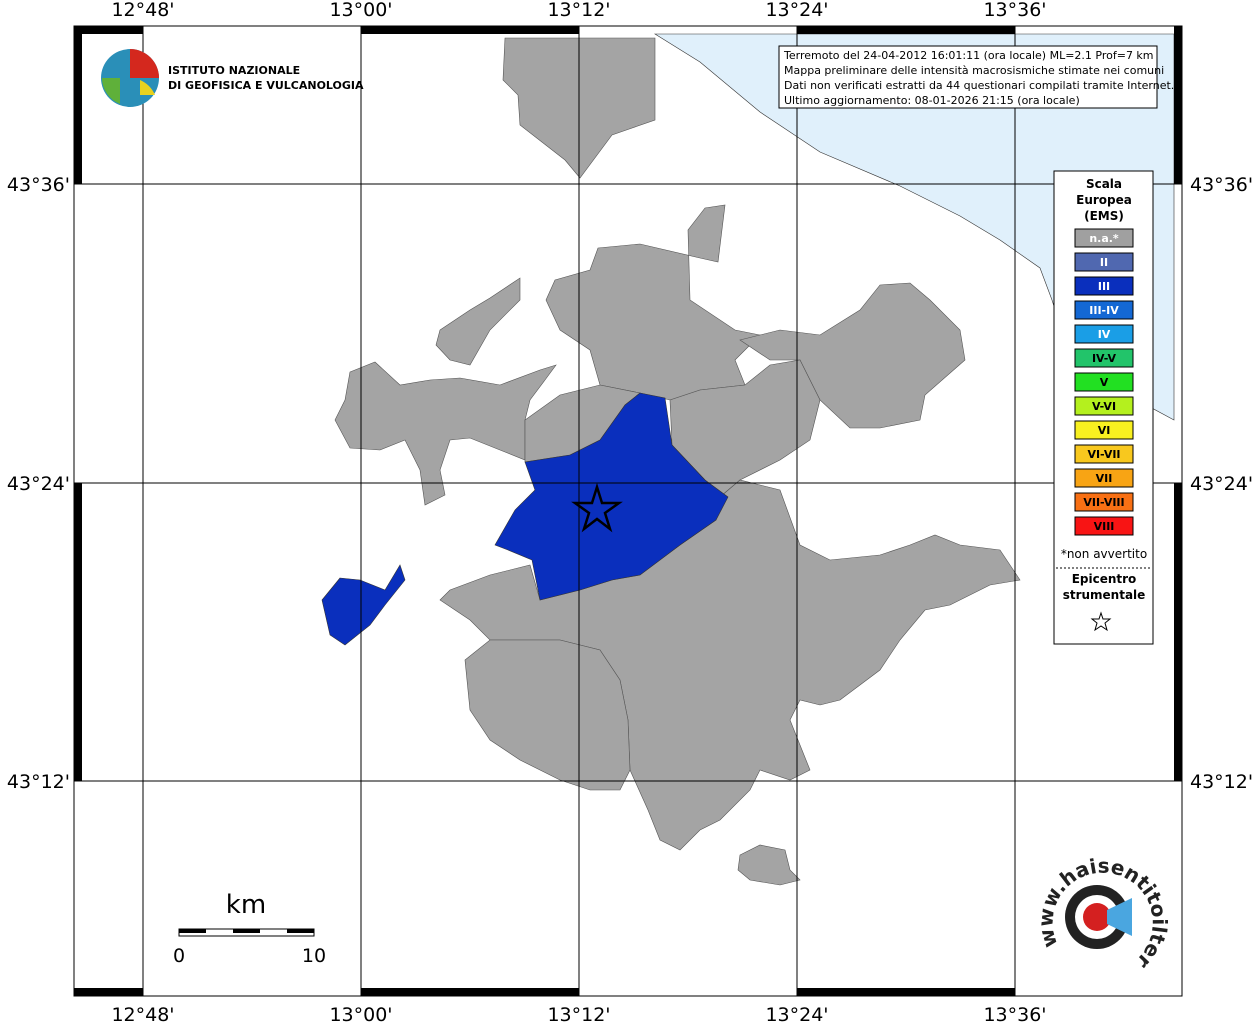 The height and width of the screenshot is (1024, 1256). Describe the element at coordinates (1104, 554) in the screenshot. I see `legend-note: *non avvertito` at that location.